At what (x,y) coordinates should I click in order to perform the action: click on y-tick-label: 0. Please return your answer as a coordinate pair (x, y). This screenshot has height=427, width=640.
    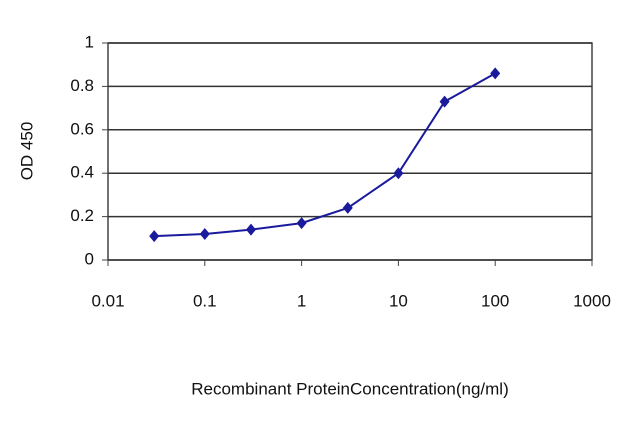
    Looking at the image, I should click on (89, 258).